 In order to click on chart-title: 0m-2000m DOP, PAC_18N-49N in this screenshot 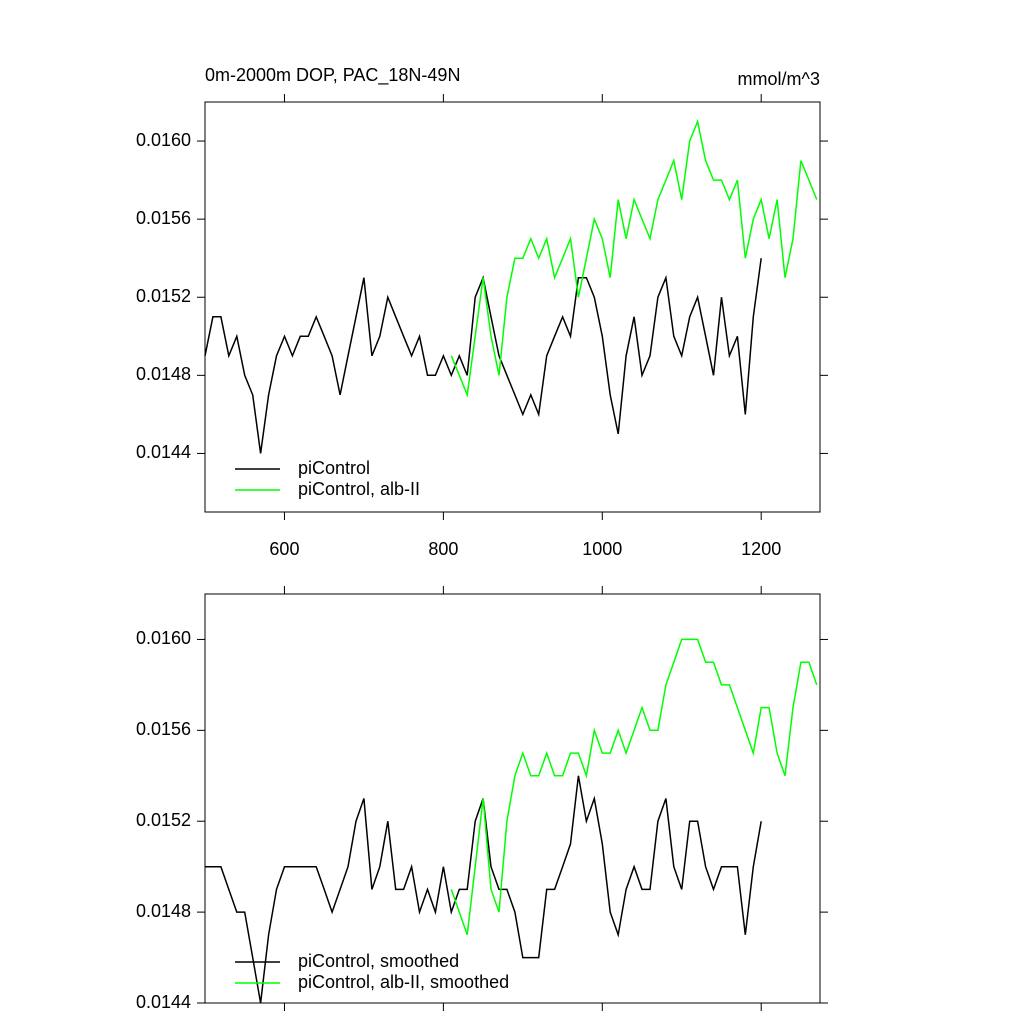, I will do `click(332, 75)`.